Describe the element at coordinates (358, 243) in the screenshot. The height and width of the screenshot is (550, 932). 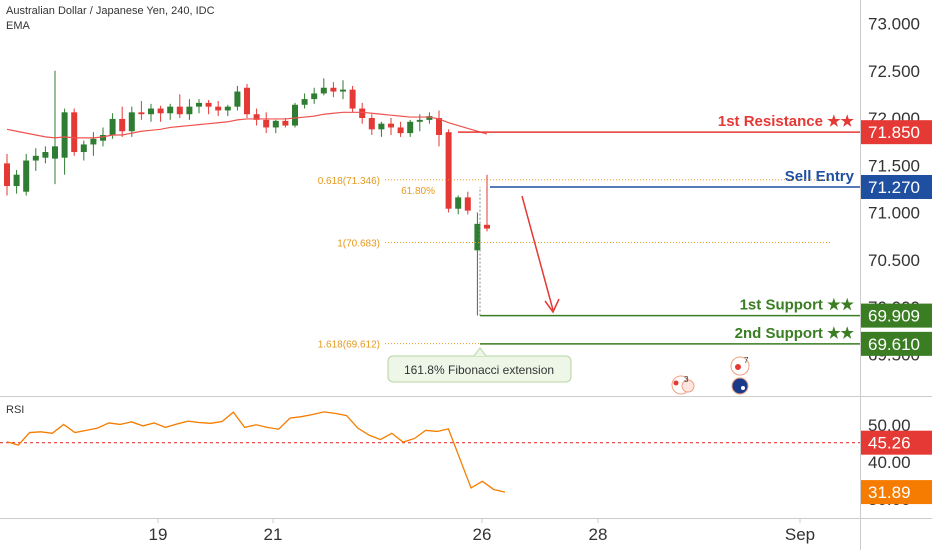
I see `fib-level-label: 1(70.683)` at that location.